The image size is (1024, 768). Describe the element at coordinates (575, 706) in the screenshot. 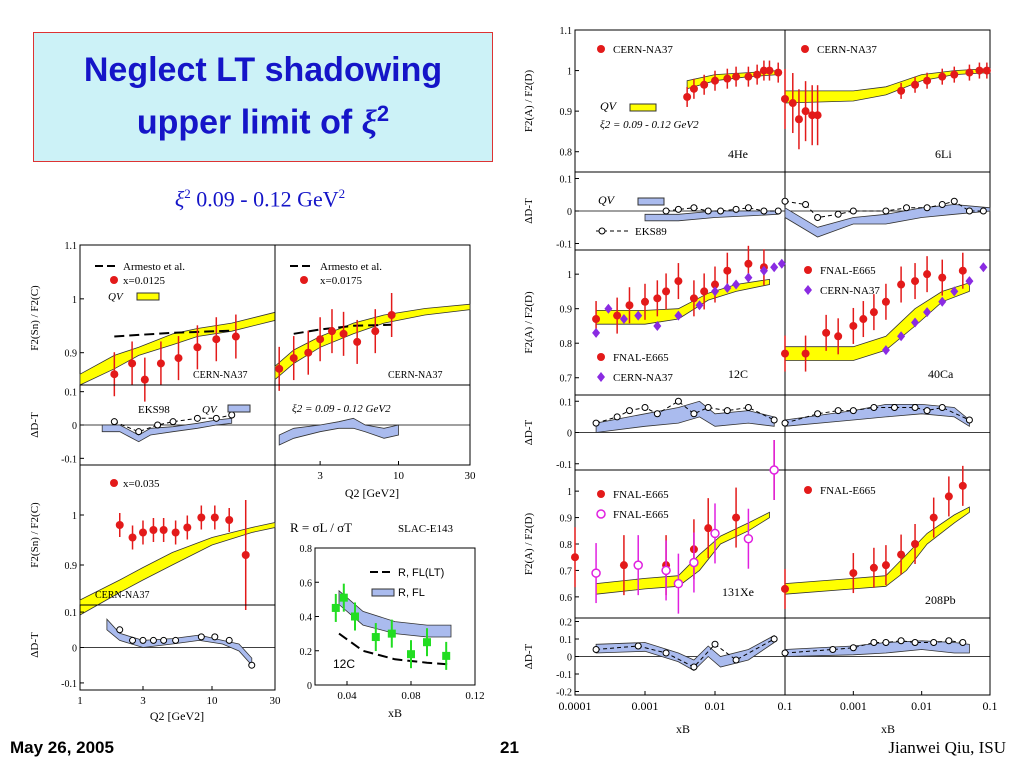

I see `right-left-xtick-label-0: 0.0001` at that location.